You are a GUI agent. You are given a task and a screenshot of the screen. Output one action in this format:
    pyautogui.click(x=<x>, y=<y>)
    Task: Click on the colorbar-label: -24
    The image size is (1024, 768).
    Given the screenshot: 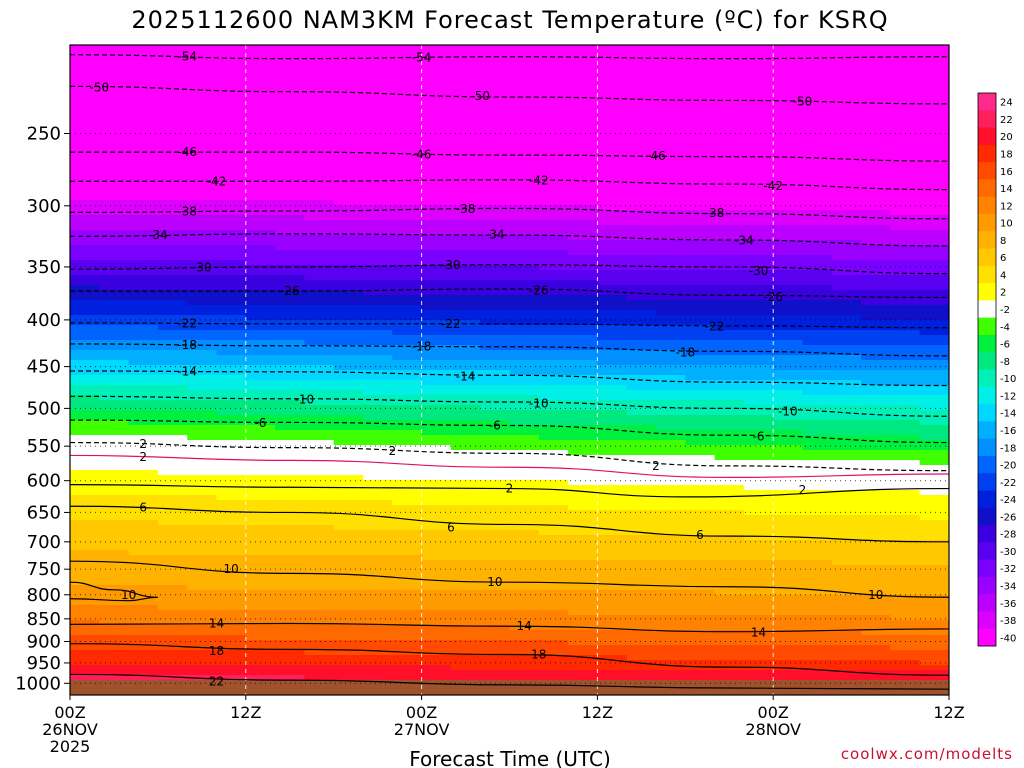 What is the action you would take?
    pyautogui.click(x=1008, y=500)
    